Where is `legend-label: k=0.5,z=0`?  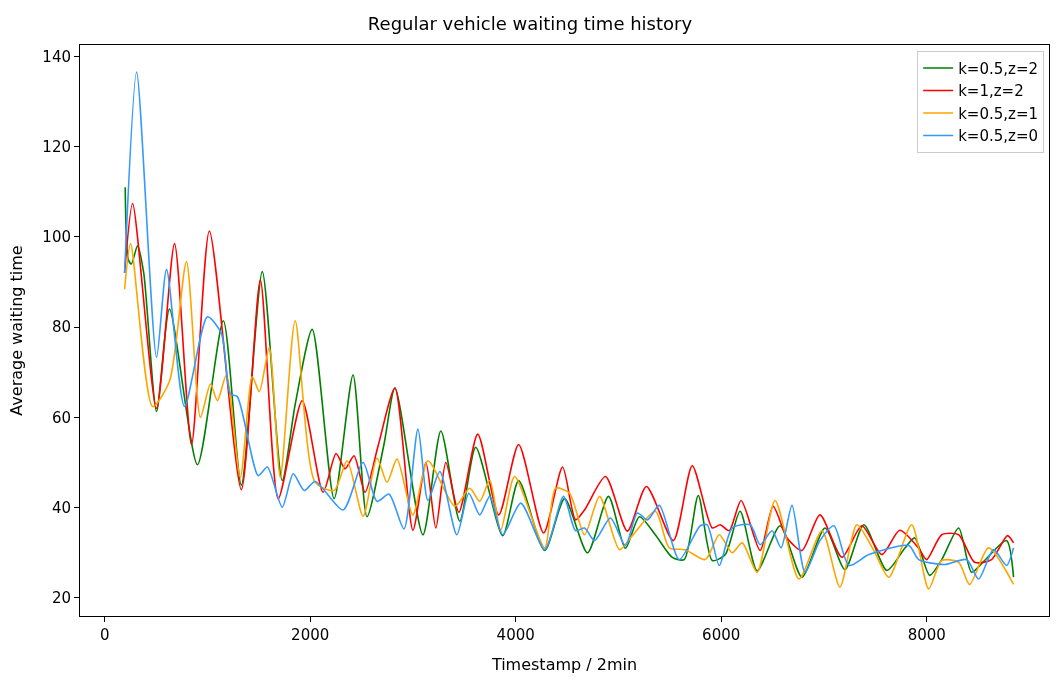 legend-label: k=0.5,z=0 is located at coordinates (998, 136).